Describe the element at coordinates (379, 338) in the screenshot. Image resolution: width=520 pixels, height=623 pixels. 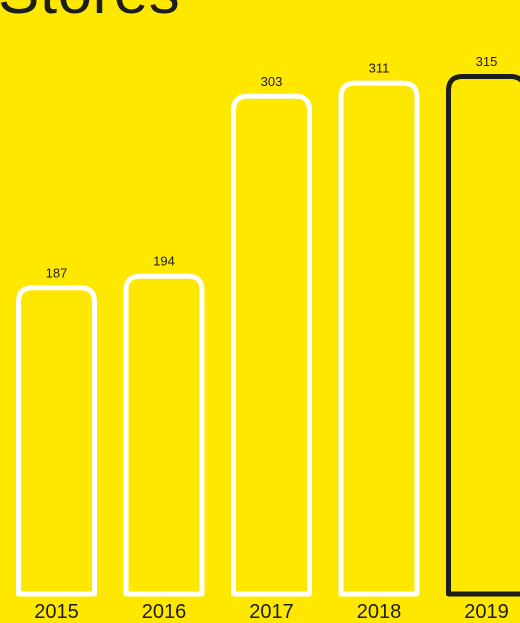
I see `bar-2018` at that location.